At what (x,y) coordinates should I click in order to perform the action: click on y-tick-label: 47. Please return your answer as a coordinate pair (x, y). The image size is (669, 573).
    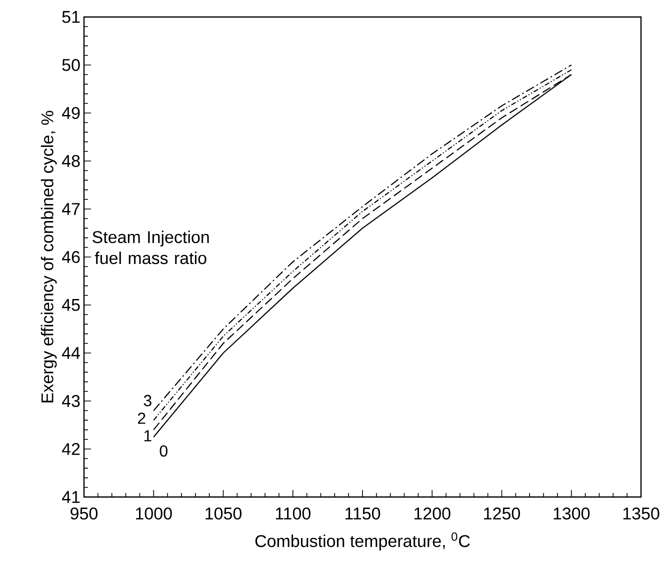
    Looking at the image, I should click on (71, 209).